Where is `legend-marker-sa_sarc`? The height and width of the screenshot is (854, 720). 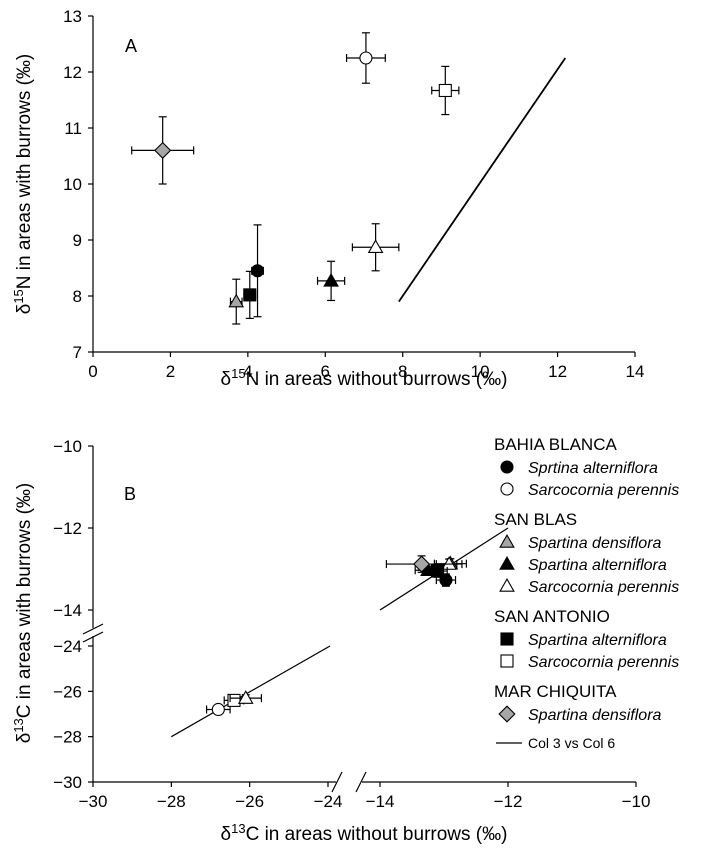
legend-marker-sa_sarc is located at coordinates (507, 661).